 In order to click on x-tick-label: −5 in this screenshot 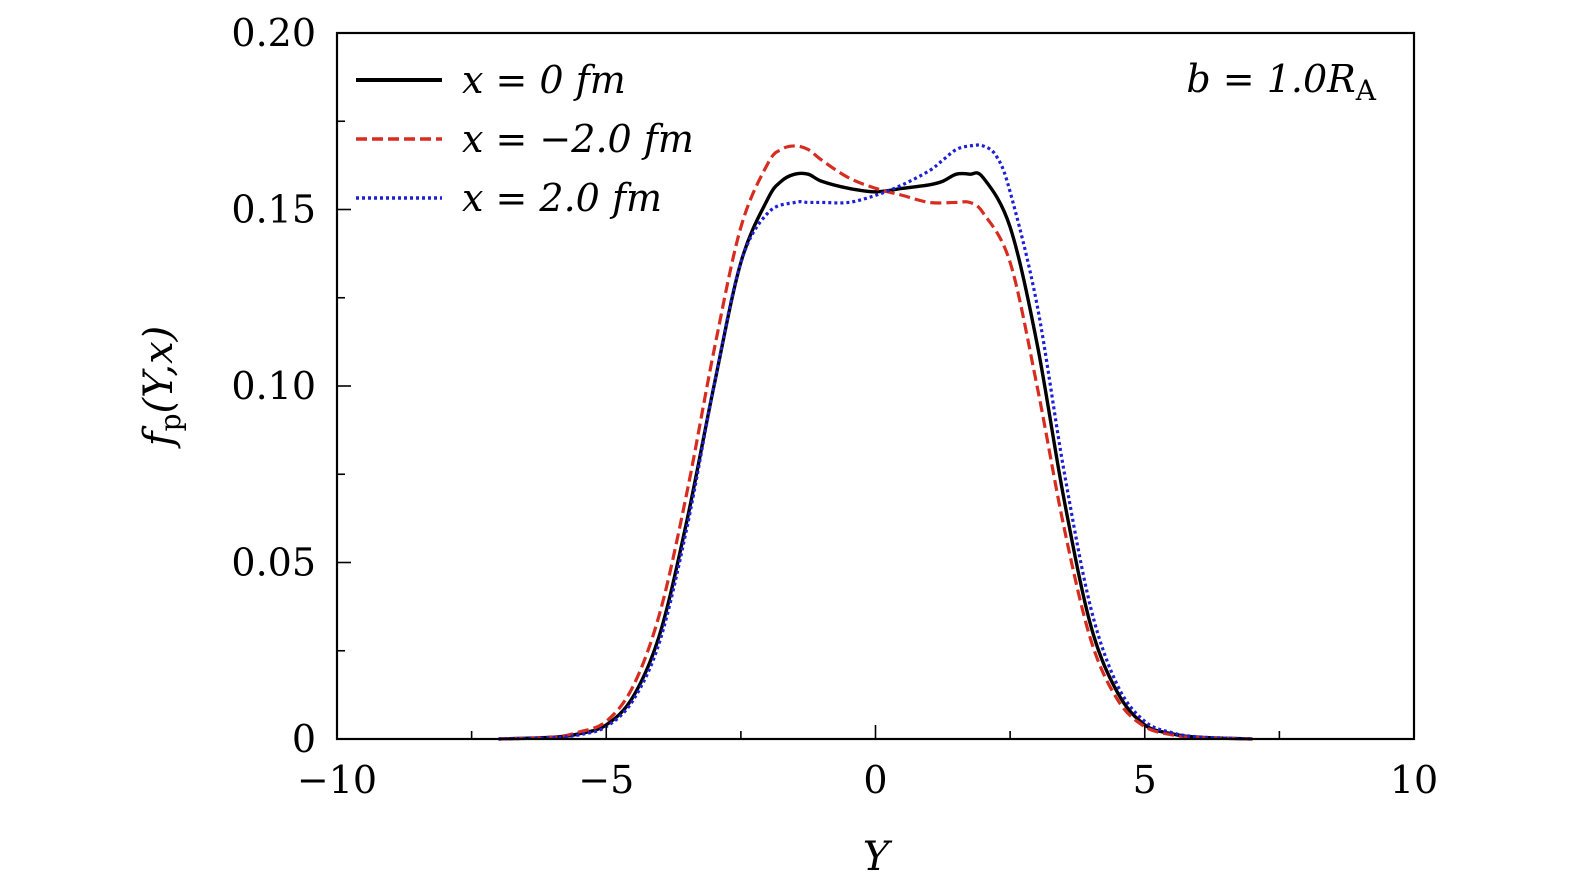, I will do `click(606, 780)`.